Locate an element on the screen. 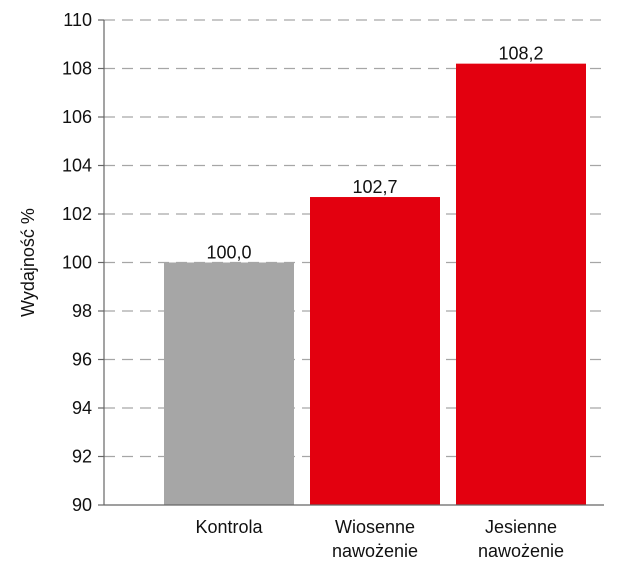 The height and width of the screenshot is (563, 618). bar-value-label: 108,2 is located at coordinates (520, 54).